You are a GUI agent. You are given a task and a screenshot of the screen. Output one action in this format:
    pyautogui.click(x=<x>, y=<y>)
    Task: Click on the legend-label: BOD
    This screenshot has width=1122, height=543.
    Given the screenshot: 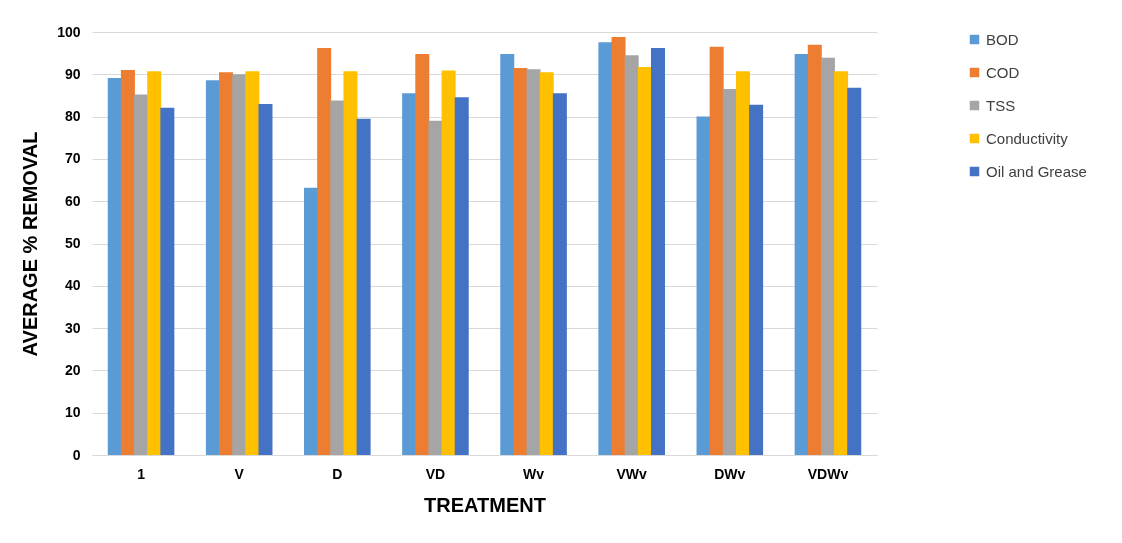 What is the action you would take?
    pyautogui.click(x=1002, y=39)
    